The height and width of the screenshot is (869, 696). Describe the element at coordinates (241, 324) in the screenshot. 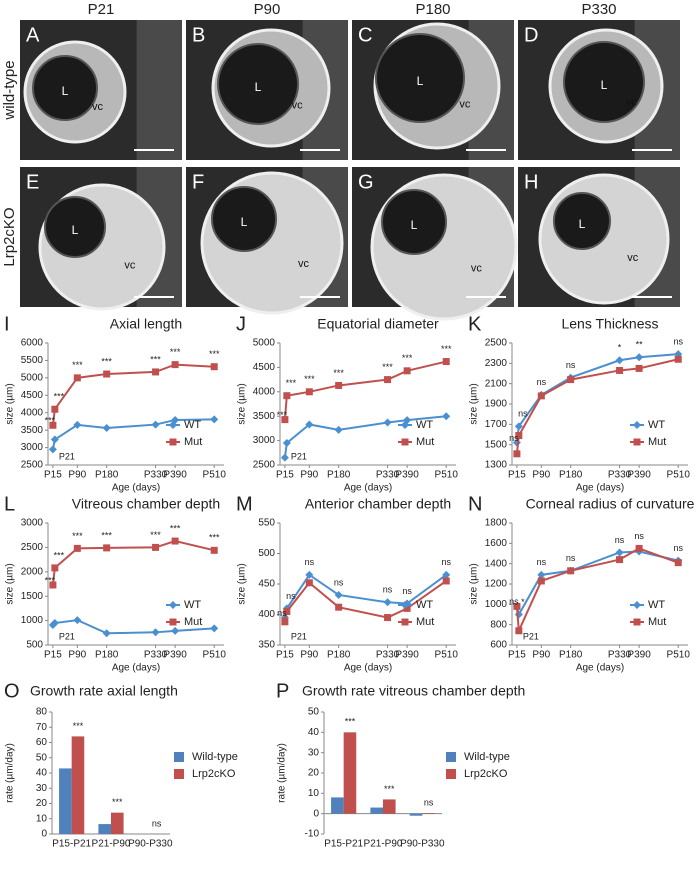

I see `panel-letter: J` at that location.